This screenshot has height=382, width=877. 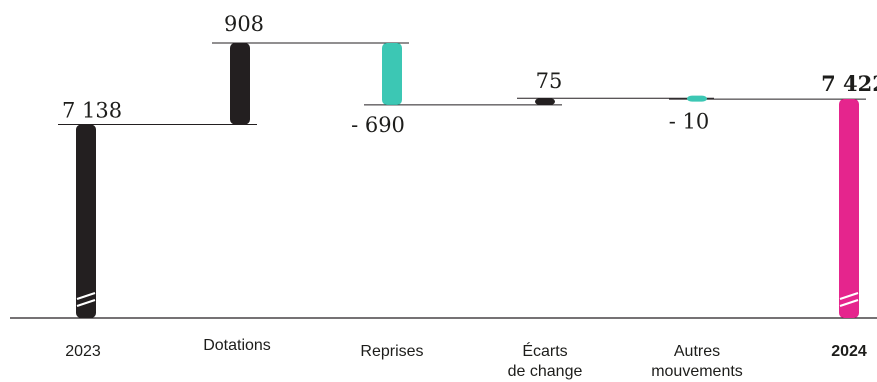 I want to click on category-label: de change, so click(x=545, y=371).